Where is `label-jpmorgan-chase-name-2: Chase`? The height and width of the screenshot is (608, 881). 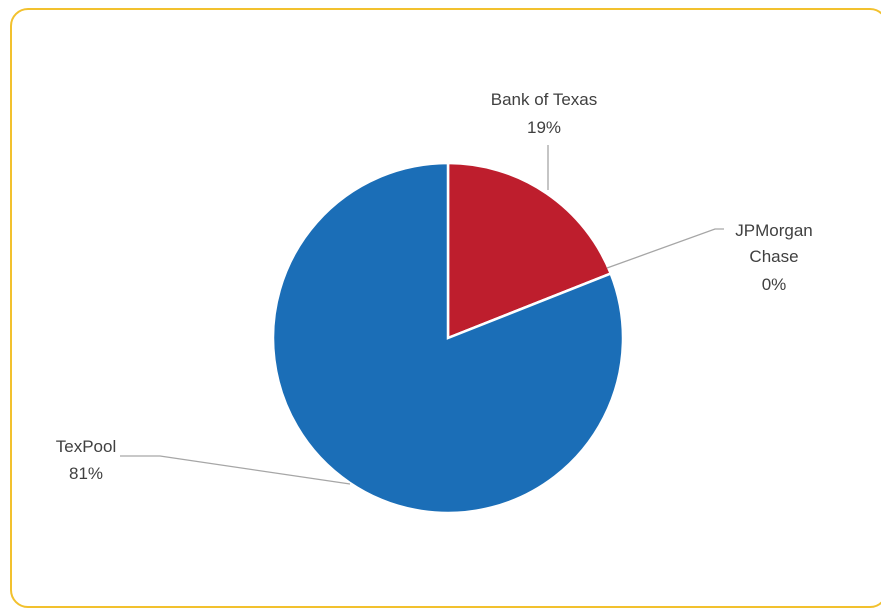
label-jpmorgan-chase-name-2: Chase is located at coordinates (773, 256).